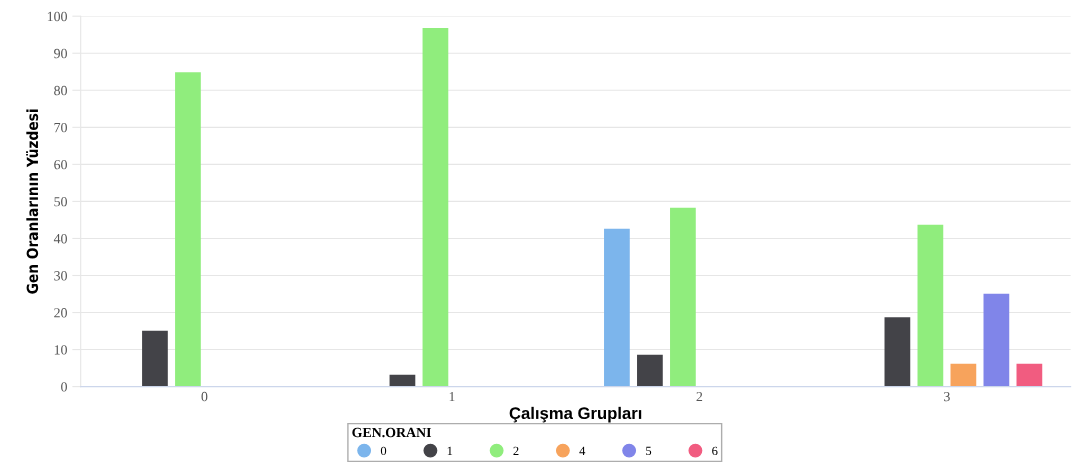 The height and width of the screenshot is (463, 1076). Describe the element at coordinates (60, 164) in the screenshot. I see `y-tick-label: 60` at that location.